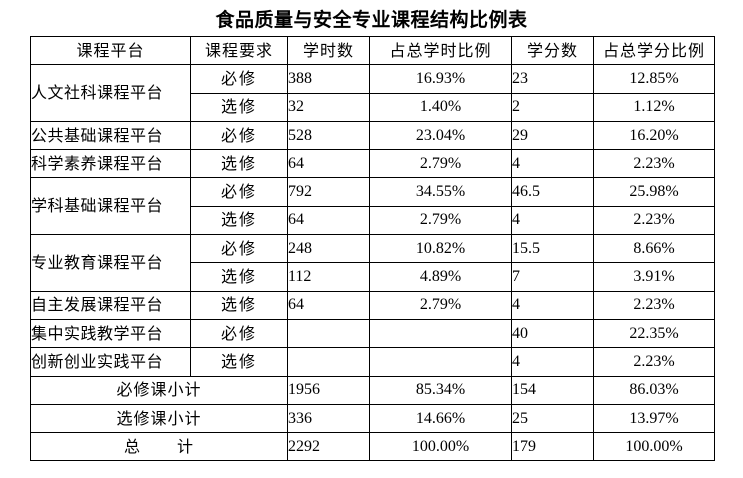 The height and width of the screenshot is (478, 743). I want to click on platform-cell: 集中实践教学平台, so click(110, 333).